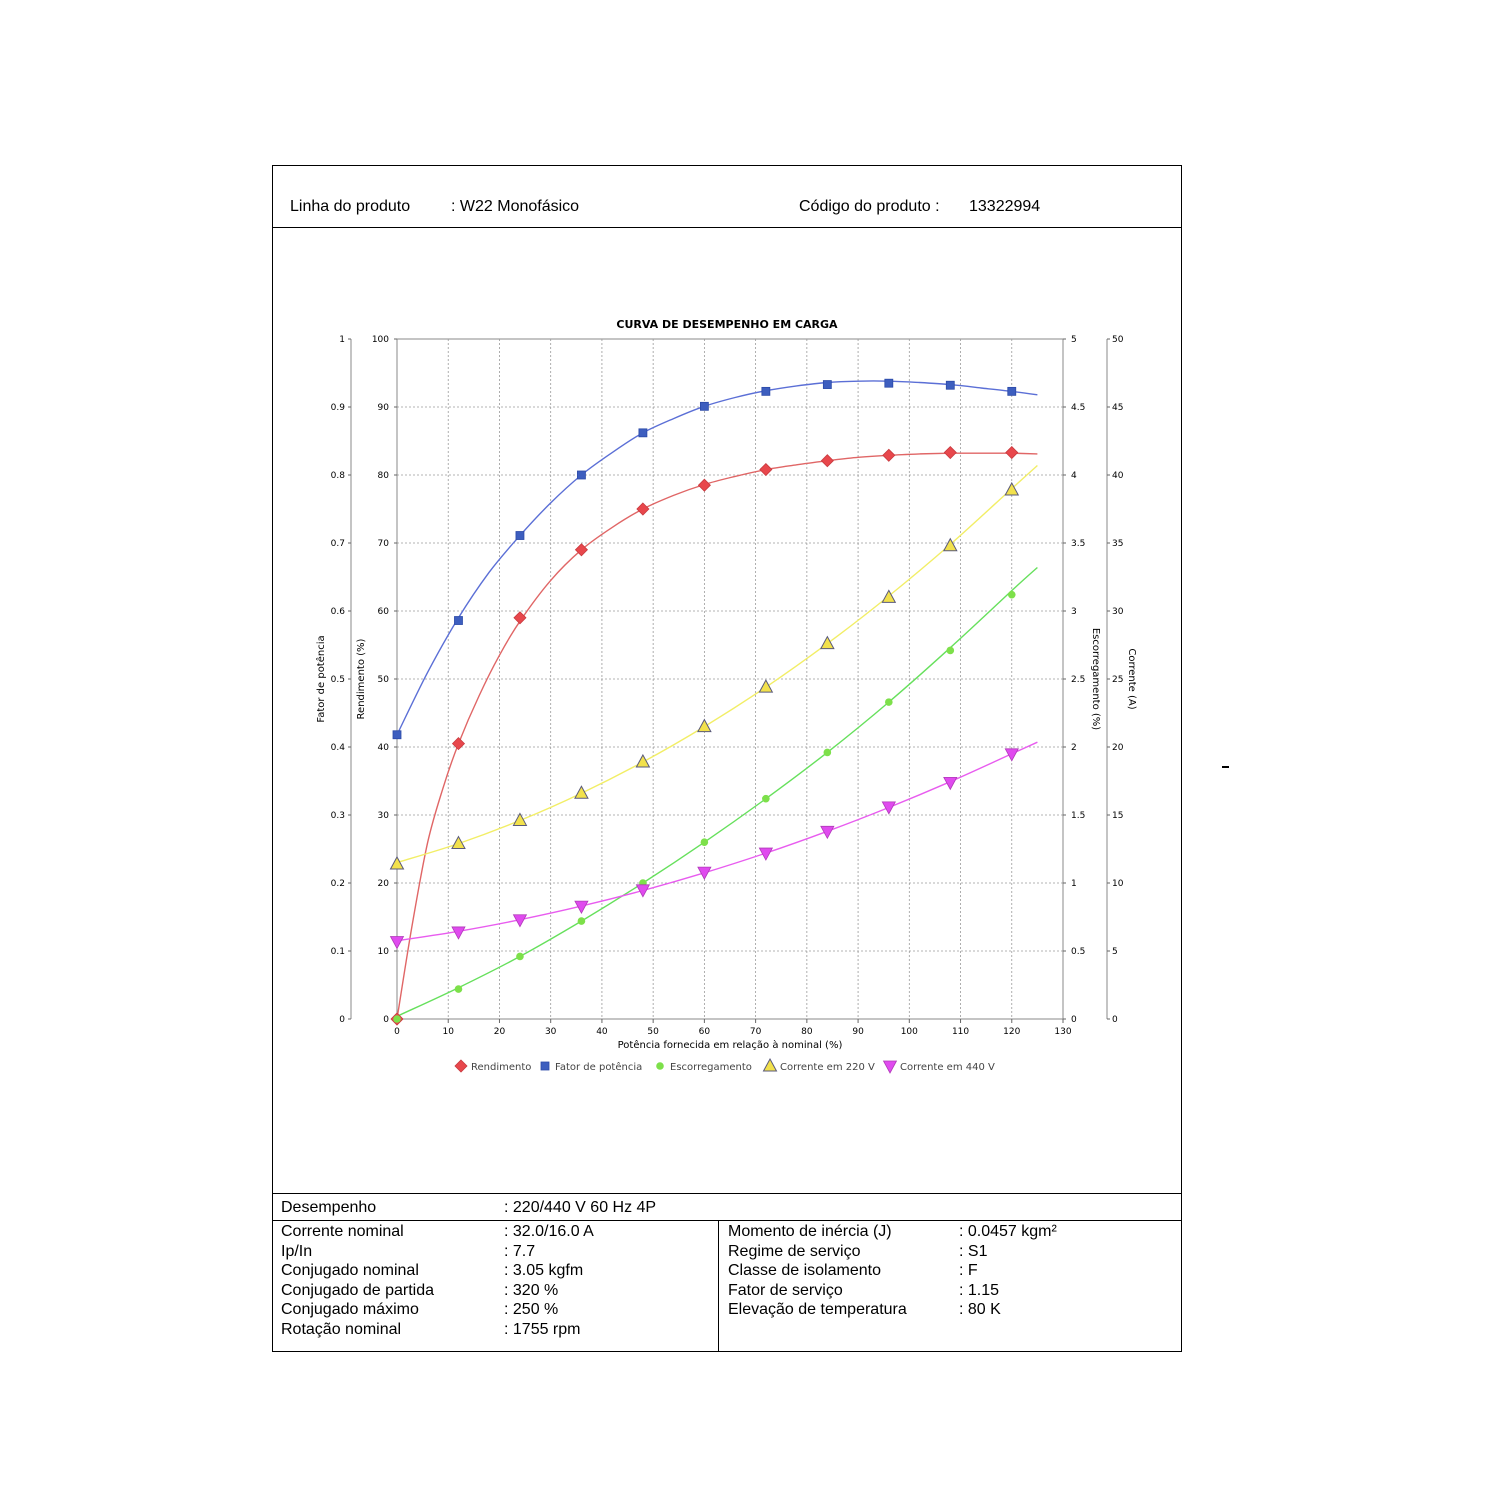 The width and height of the screenshot is (1500, 1500). What do you see at coordinates (545, 1066) in the screenshot?
I see `legend-marker-fator-de-potencia` at bounding box center [545, 1066].